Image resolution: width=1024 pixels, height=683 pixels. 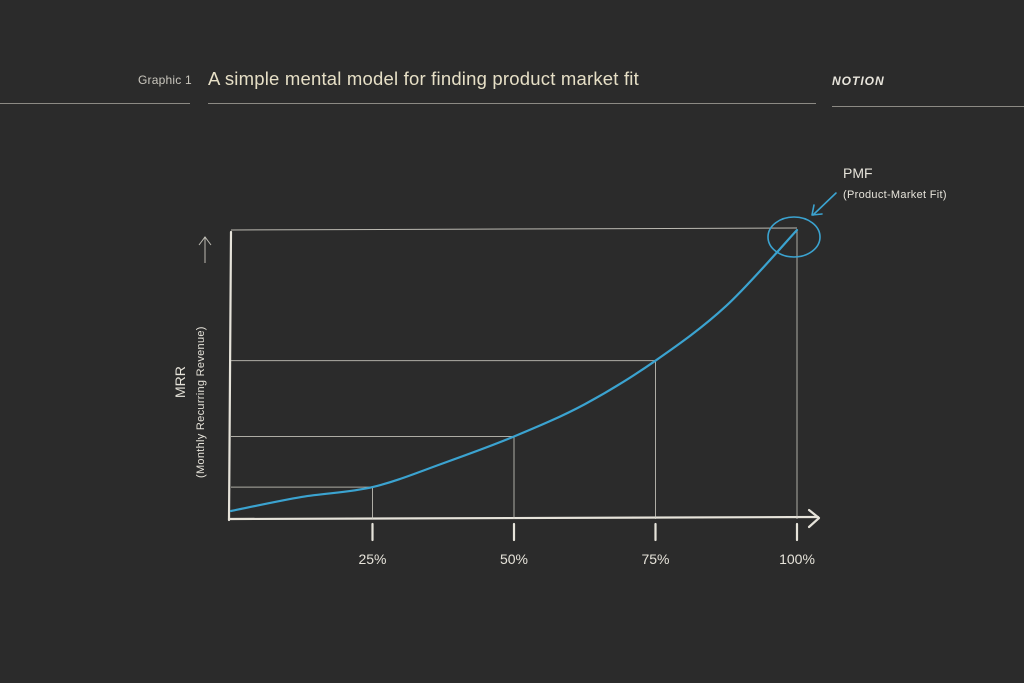 I want to click on x-tick-label-75: 75%, so click(x=655, y=559).